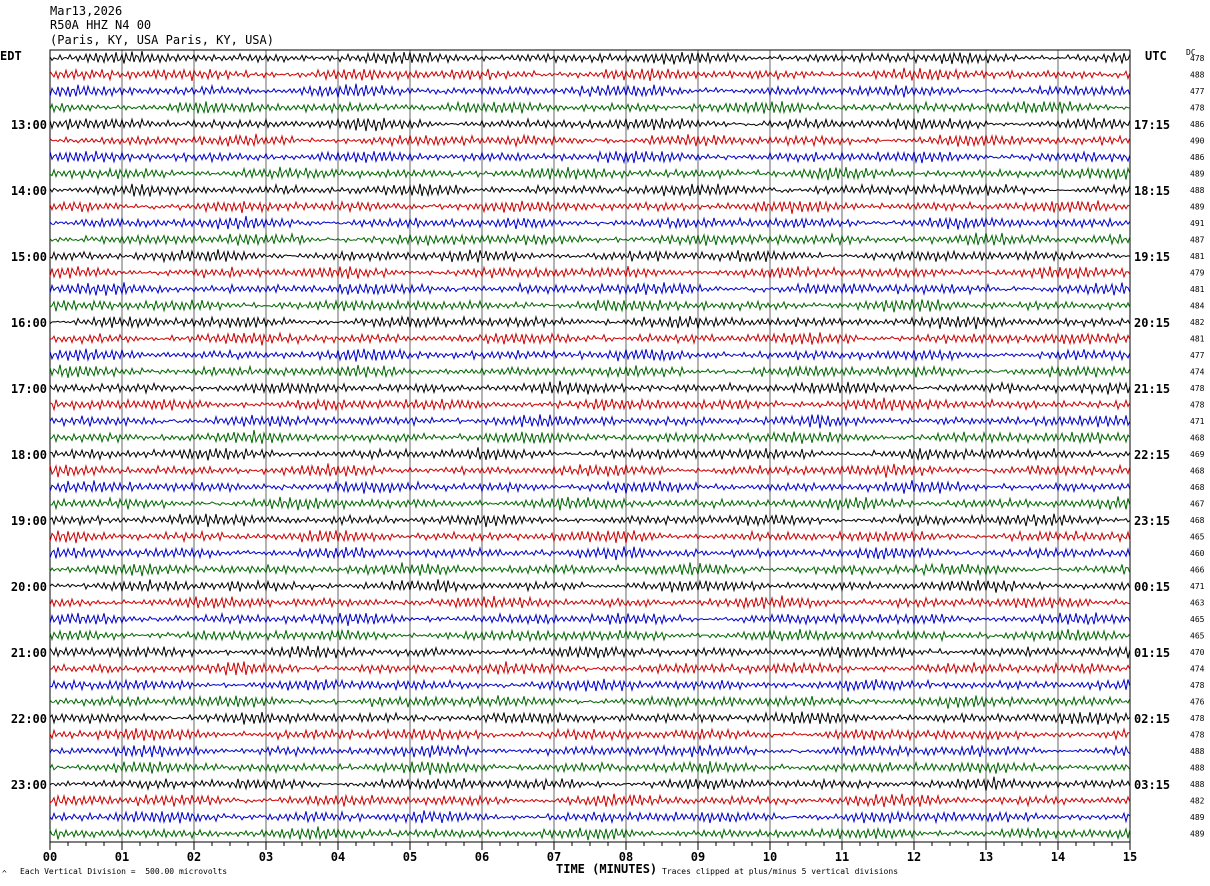 Image resolution: width=1210 pixels, height=886 pixels. What do you see at coordinates (1197, 603) in the screenshot?
I see `dc-value: 463` at bounding box center [1197, 603].